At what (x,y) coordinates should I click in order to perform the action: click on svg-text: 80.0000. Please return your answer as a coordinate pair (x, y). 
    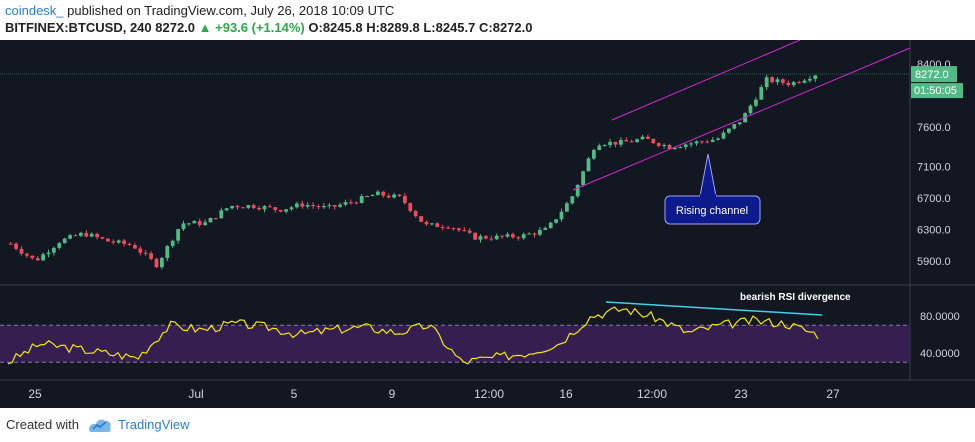
    Looking at the image, I should click on (940, 317).